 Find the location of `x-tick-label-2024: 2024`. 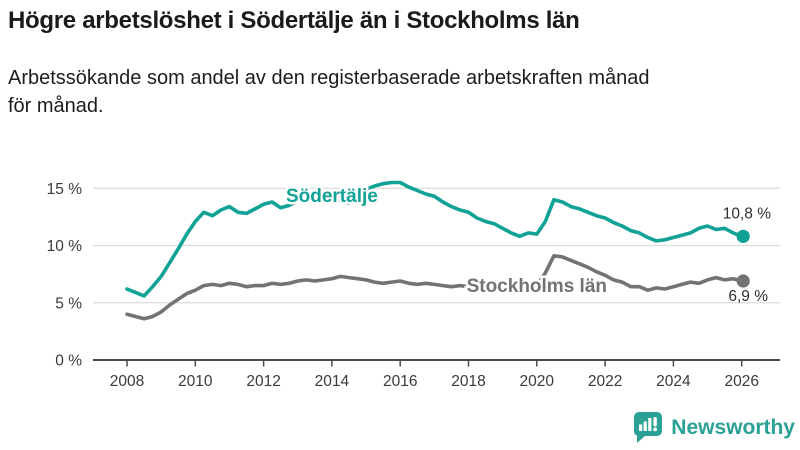

x-tick-label-2024: 2024 is located at coordinates (673, 381).